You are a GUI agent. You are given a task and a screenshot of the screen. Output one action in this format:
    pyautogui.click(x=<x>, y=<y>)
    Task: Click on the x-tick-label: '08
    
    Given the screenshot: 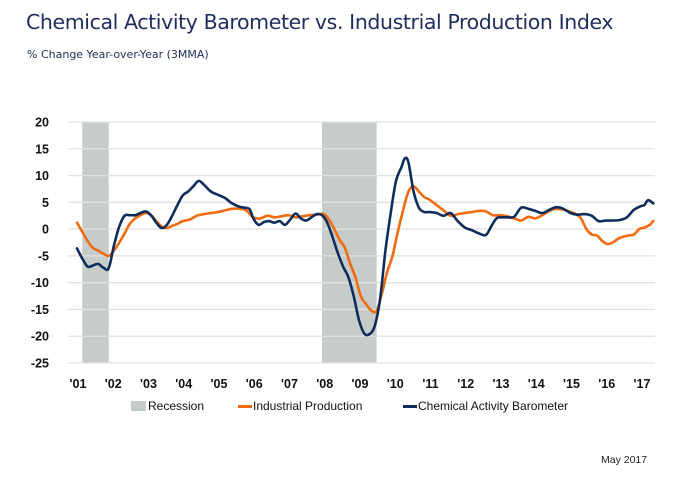 What is the action you would take?
    pyautogui.click(x=324, y=384)
    